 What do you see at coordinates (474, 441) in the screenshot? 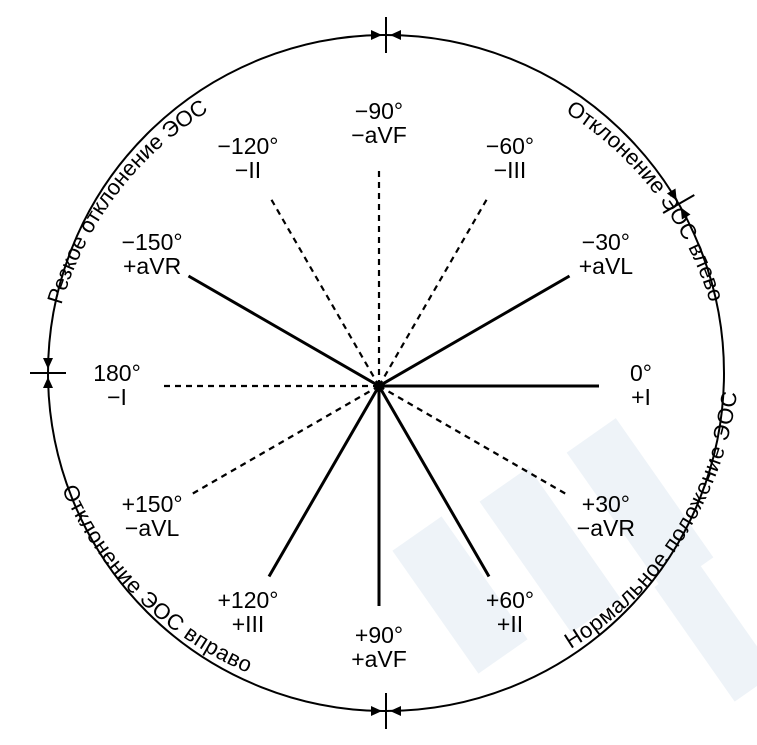
I see `lead-line-aVR-neg` at bounding box center [474, 441].